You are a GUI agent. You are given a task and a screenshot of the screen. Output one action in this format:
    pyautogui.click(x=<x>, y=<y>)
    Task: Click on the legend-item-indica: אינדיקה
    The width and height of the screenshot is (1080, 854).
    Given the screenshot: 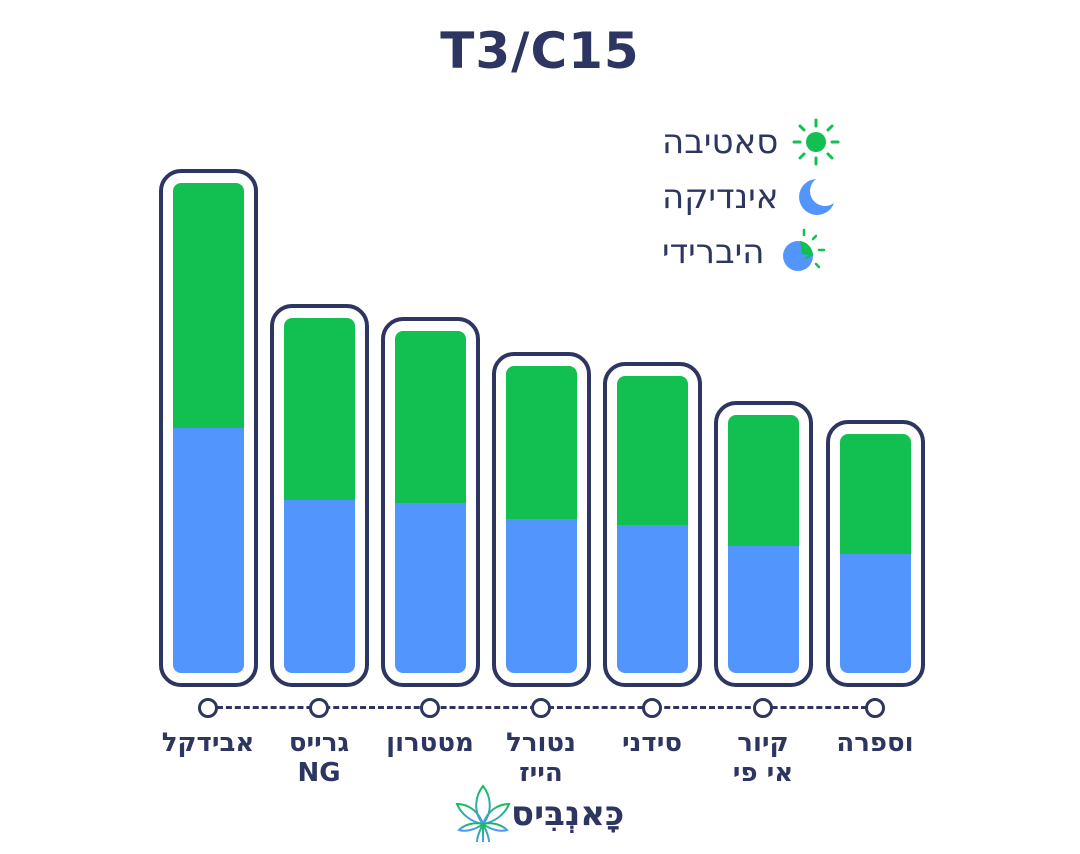 What is the action you would take?
    pyautogui.click(x=792, y=196)
    